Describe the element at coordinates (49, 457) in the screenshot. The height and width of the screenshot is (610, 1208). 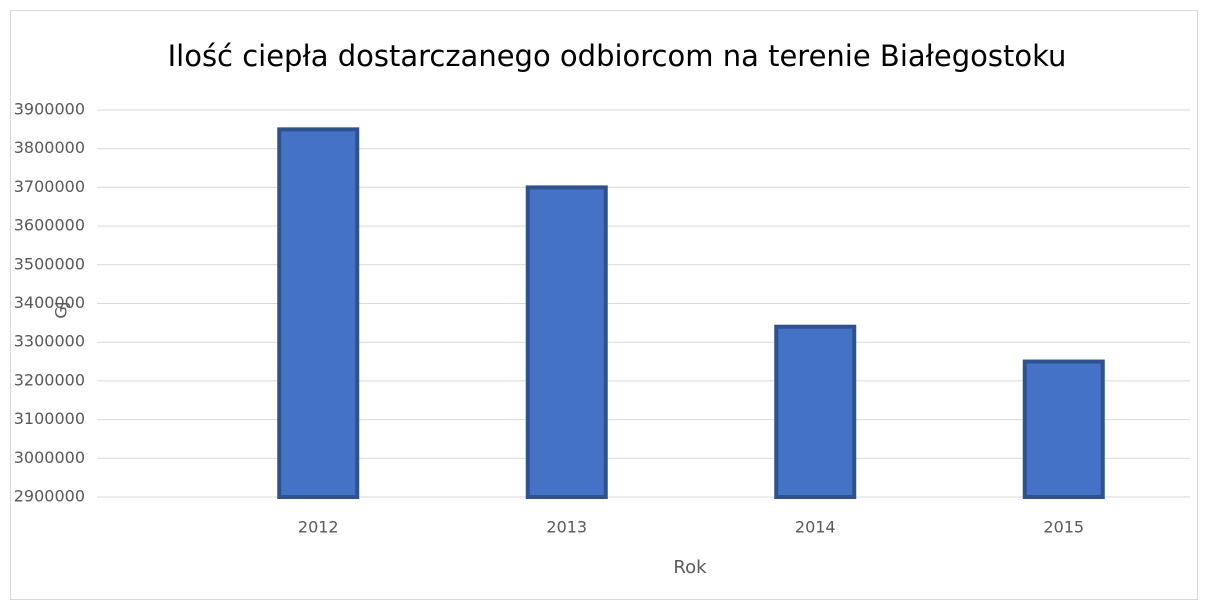
I see `y-tick-label: 3000000` at that location.